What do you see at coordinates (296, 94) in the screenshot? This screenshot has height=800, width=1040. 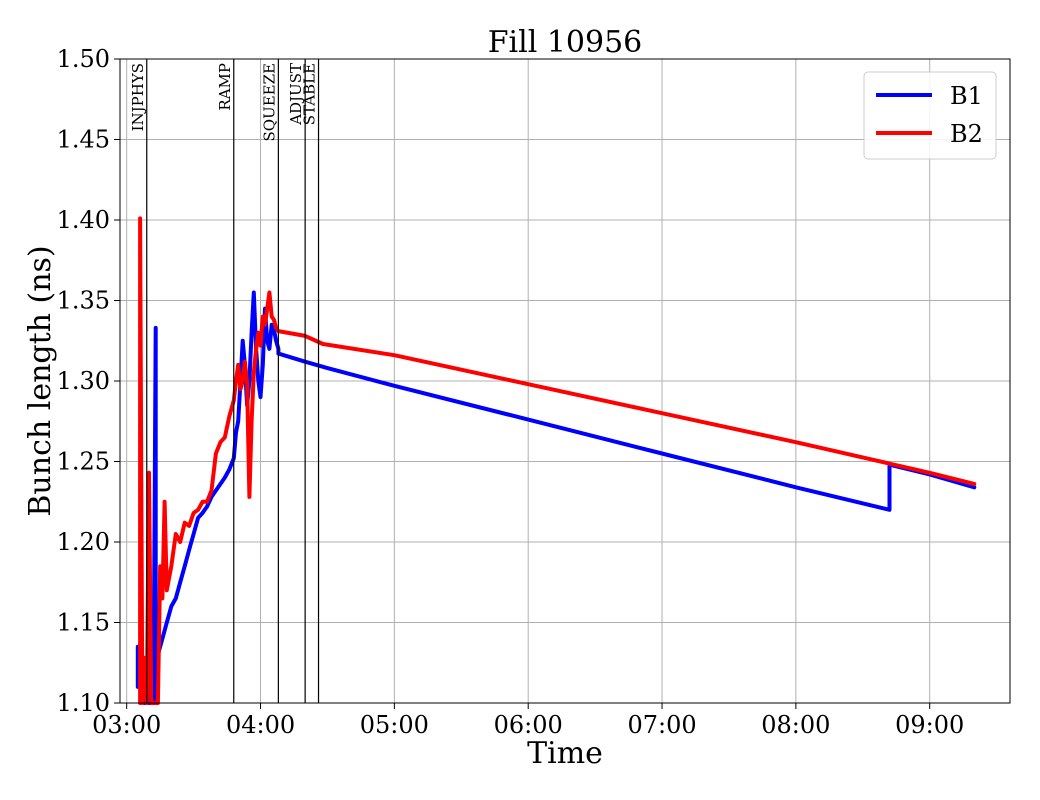 I see `mode-label-adjust: ADJUST` at bounding box center [296, 94].